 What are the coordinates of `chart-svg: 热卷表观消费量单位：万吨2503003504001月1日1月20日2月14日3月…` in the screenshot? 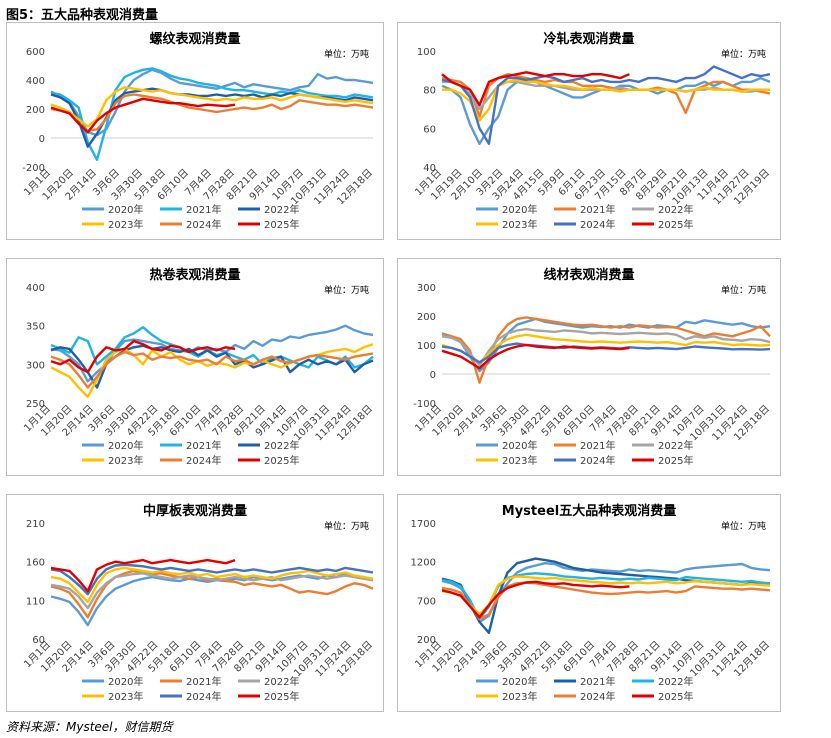 It's located at (198, 367).